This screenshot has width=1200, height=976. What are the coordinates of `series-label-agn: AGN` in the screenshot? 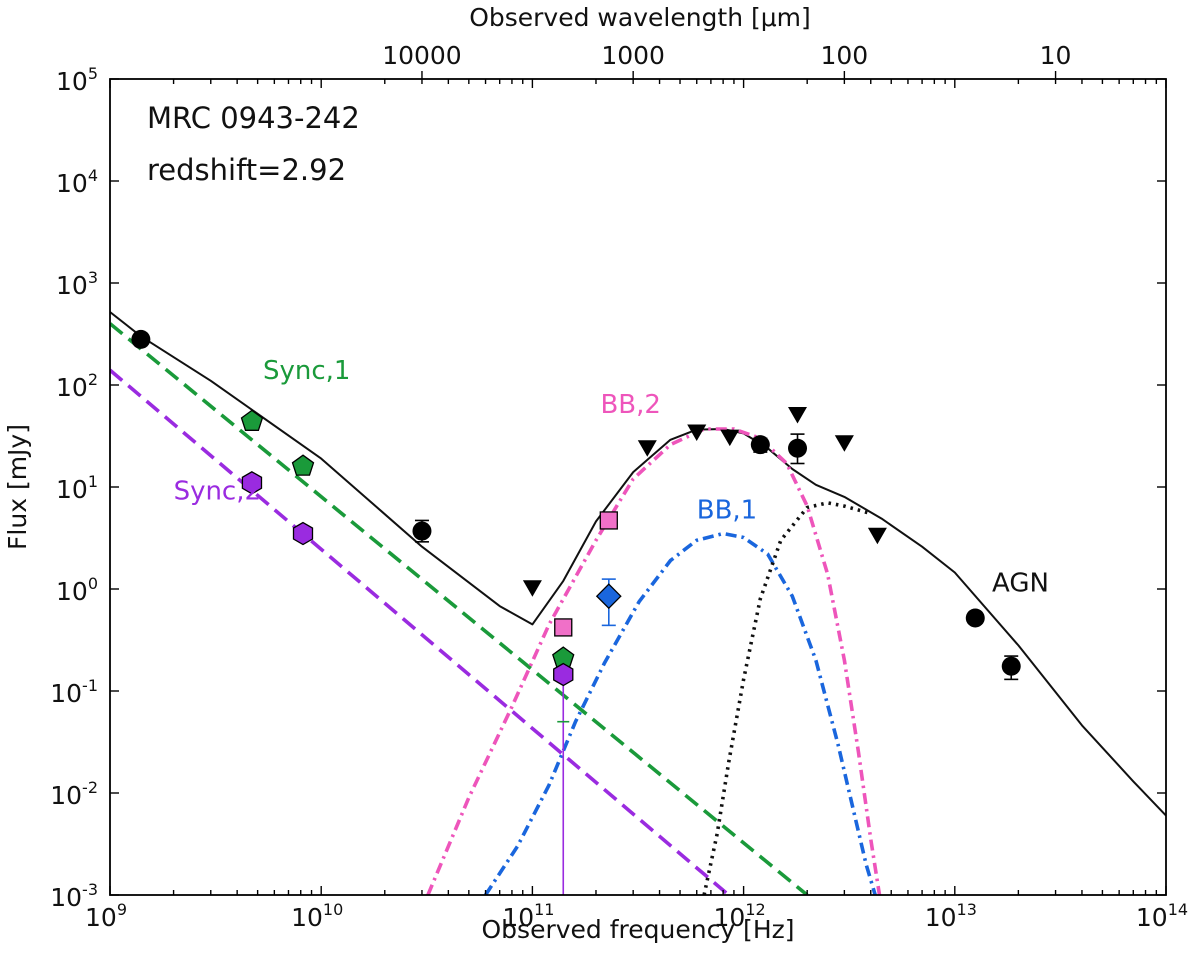 It's located at (1020, 583).